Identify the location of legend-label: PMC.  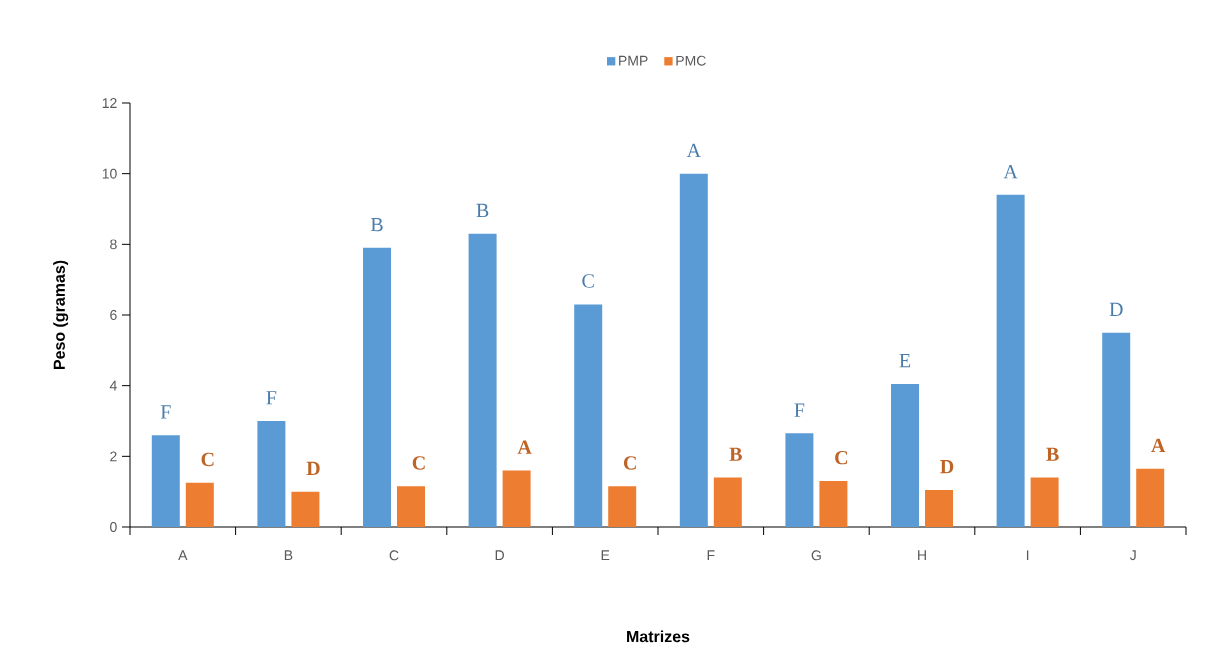
(691, 60).